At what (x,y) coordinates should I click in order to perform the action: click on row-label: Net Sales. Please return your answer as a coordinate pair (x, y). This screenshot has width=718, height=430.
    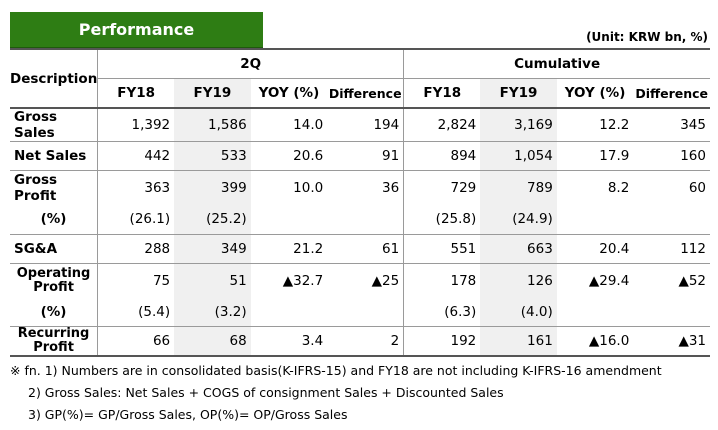
    Looking at the image, I should click on (54, 156).